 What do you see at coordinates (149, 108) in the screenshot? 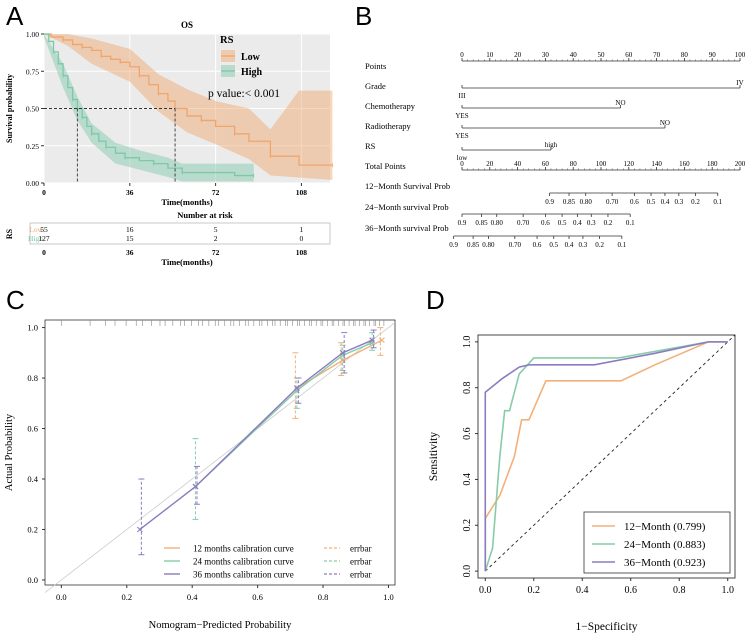
I see `high-confidence-band` at bounding box center [149, 108].